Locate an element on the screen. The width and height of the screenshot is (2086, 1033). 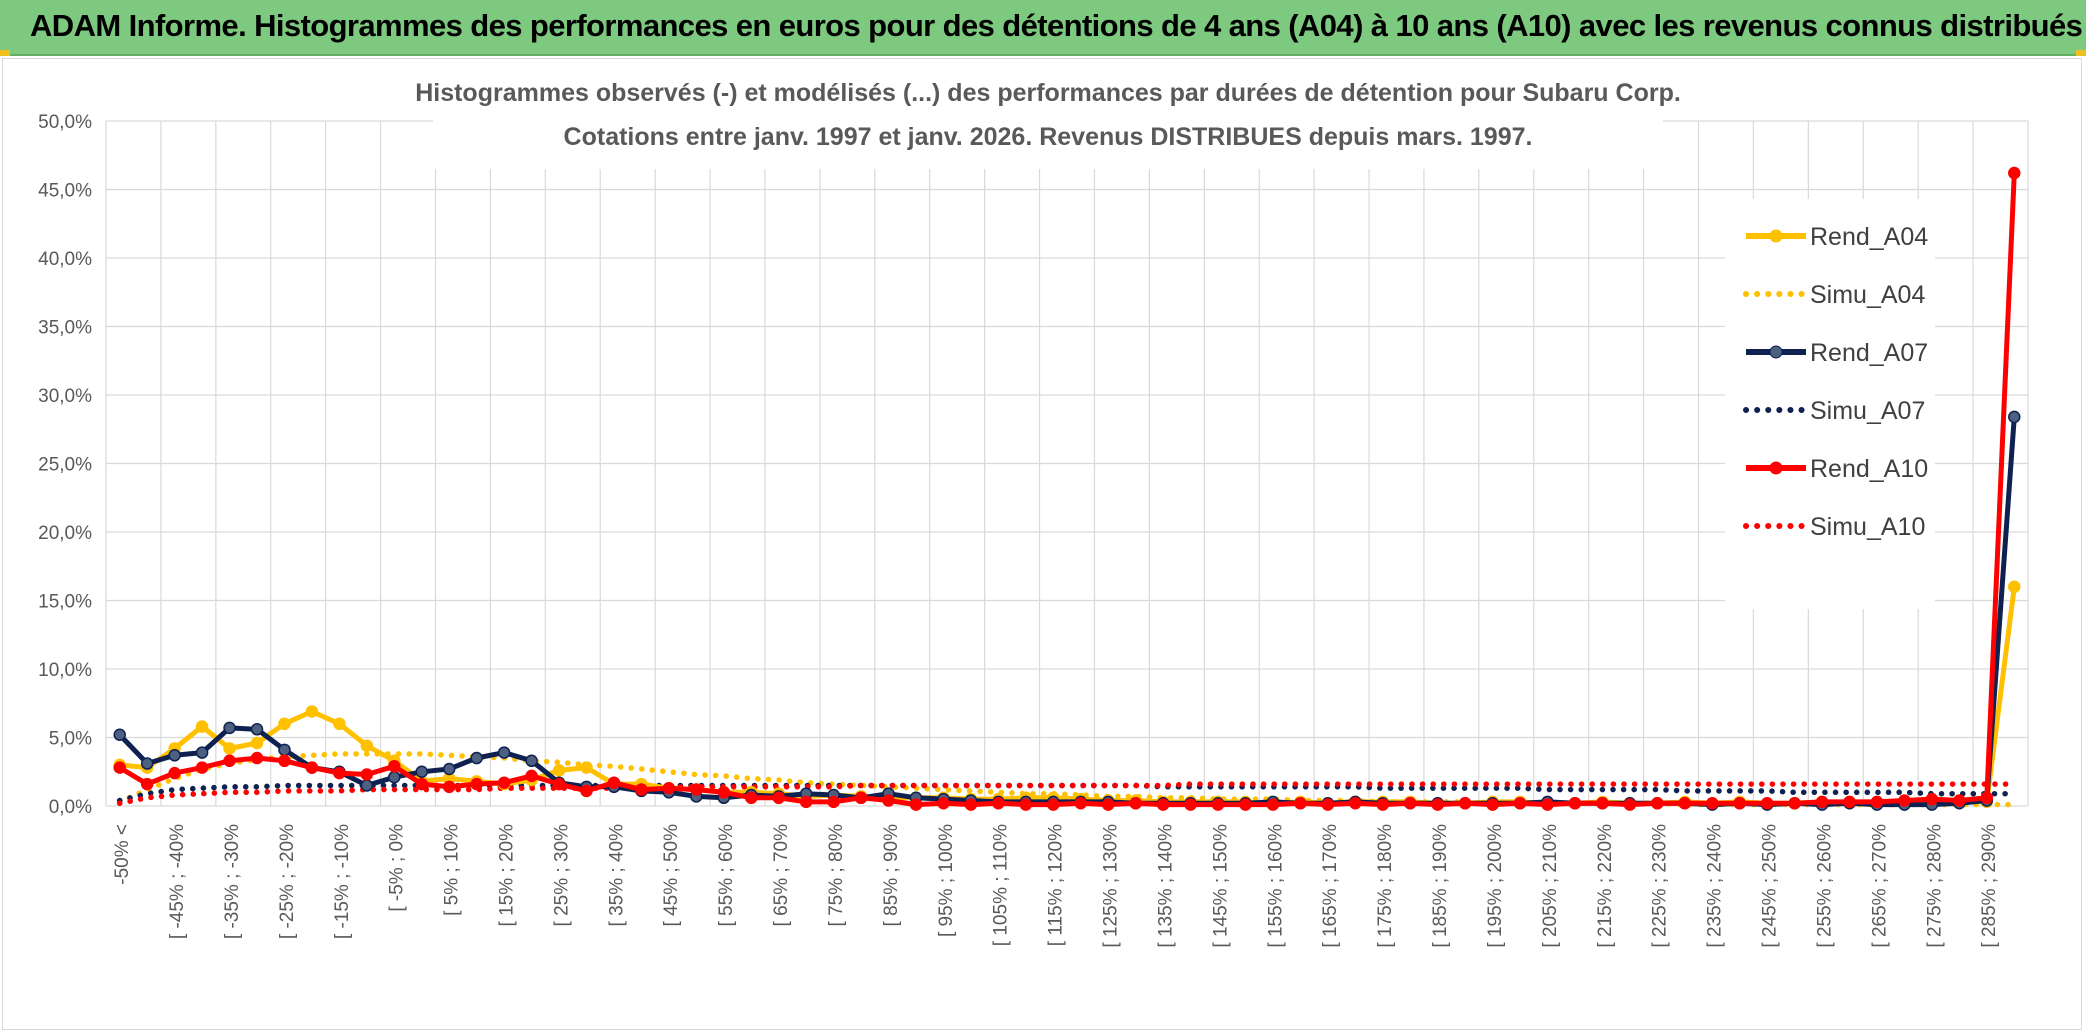
x-tick-label: [ 255% ; 260% is located at coordinates (1824, 886).